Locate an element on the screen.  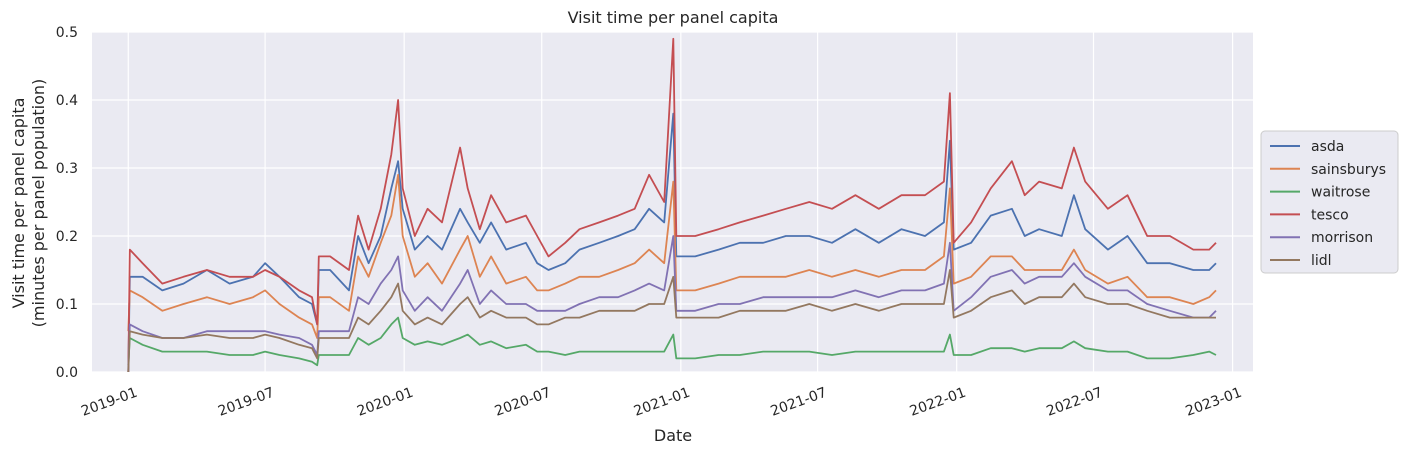
y-axis-label-line-1: Visit time per panel capita is located at coordinates (18, 203).